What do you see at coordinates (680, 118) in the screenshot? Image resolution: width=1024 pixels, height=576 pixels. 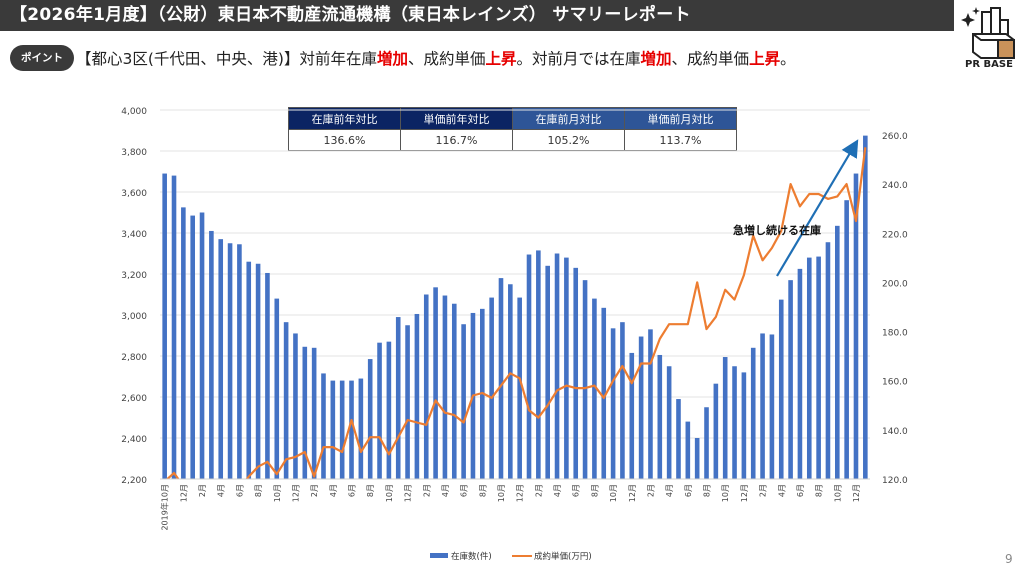 I see `kpi-header: 単価前月対比` at bounding box center [680, 118].